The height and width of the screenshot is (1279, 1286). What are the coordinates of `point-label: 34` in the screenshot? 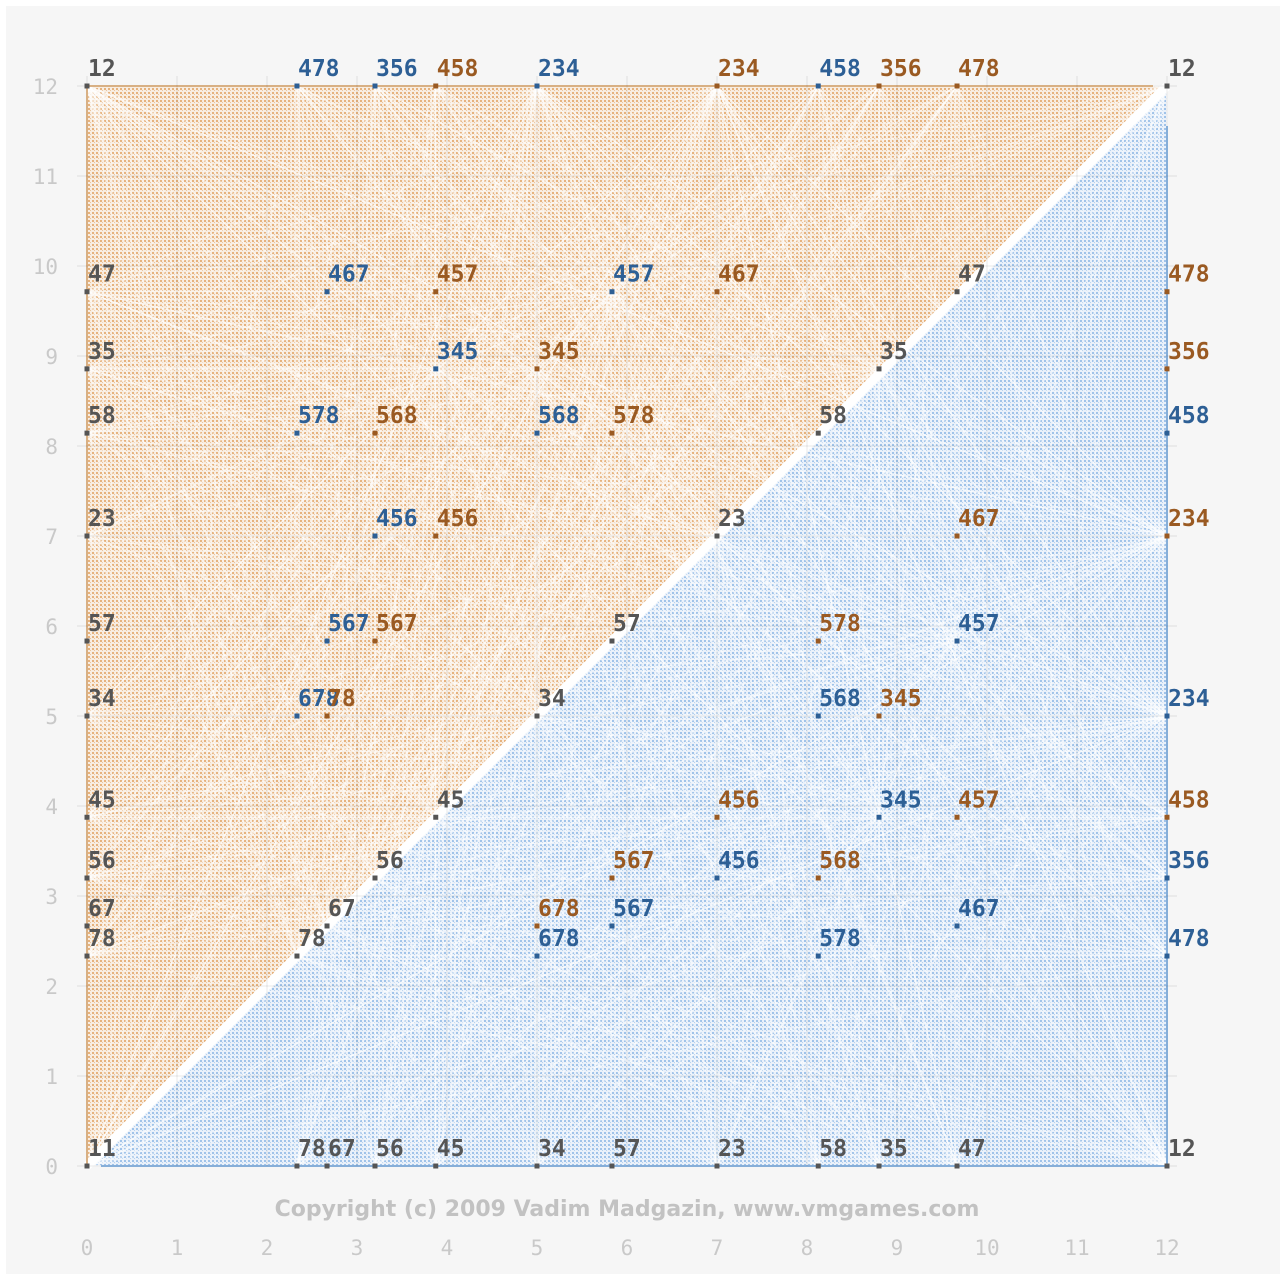 It's located at (552, 1149).